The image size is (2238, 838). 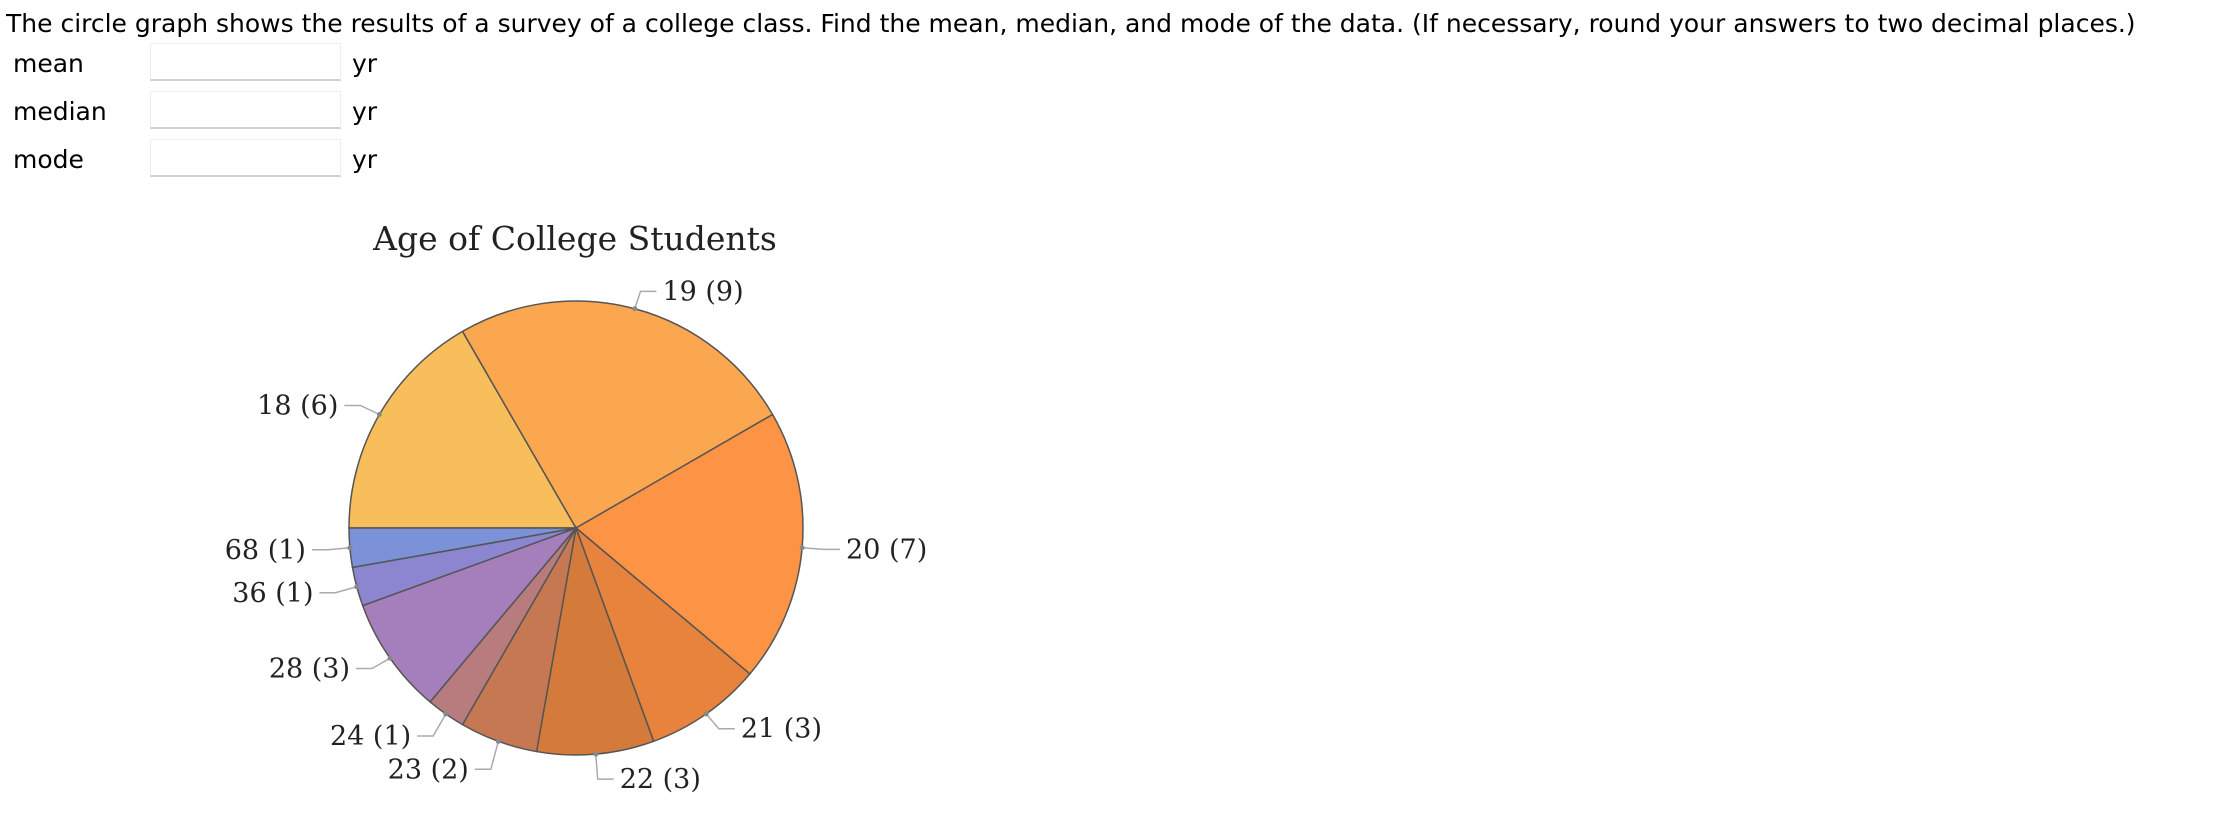 I want to click on slice-label-age-18: 18 (6), so click(x=297, y=406).